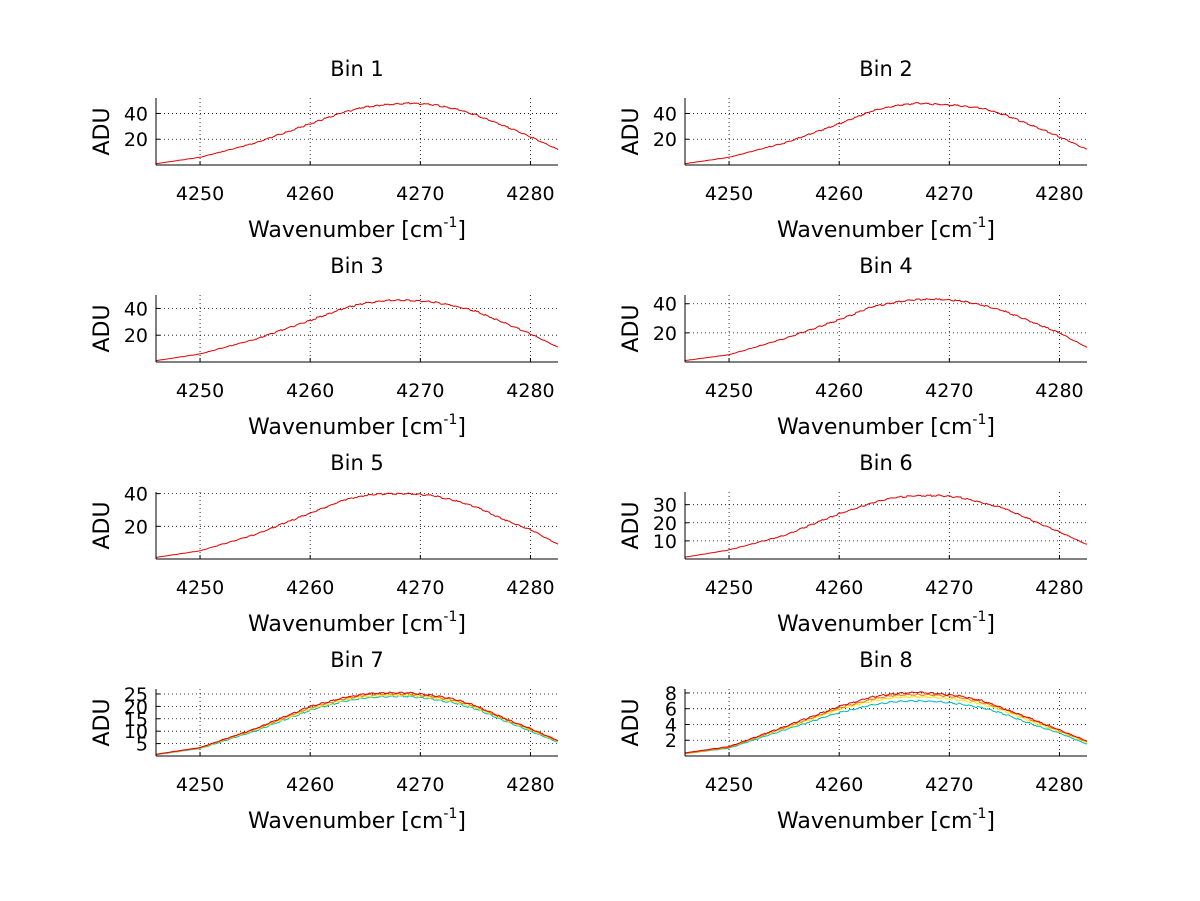 This screenshot has width=1200, height=901. What do you see at coordinates (886, 660) in the screenshot?
I see `subplot-title: Bin 8` at bounding box center [886, 660].